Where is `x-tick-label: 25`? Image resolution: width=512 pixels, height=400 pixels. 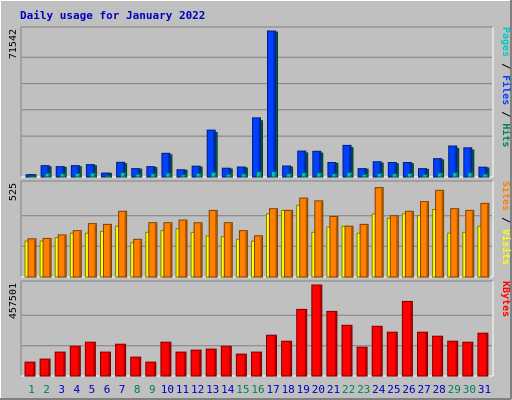
x-tick-label: 25 is located at coordinates (393, 389).